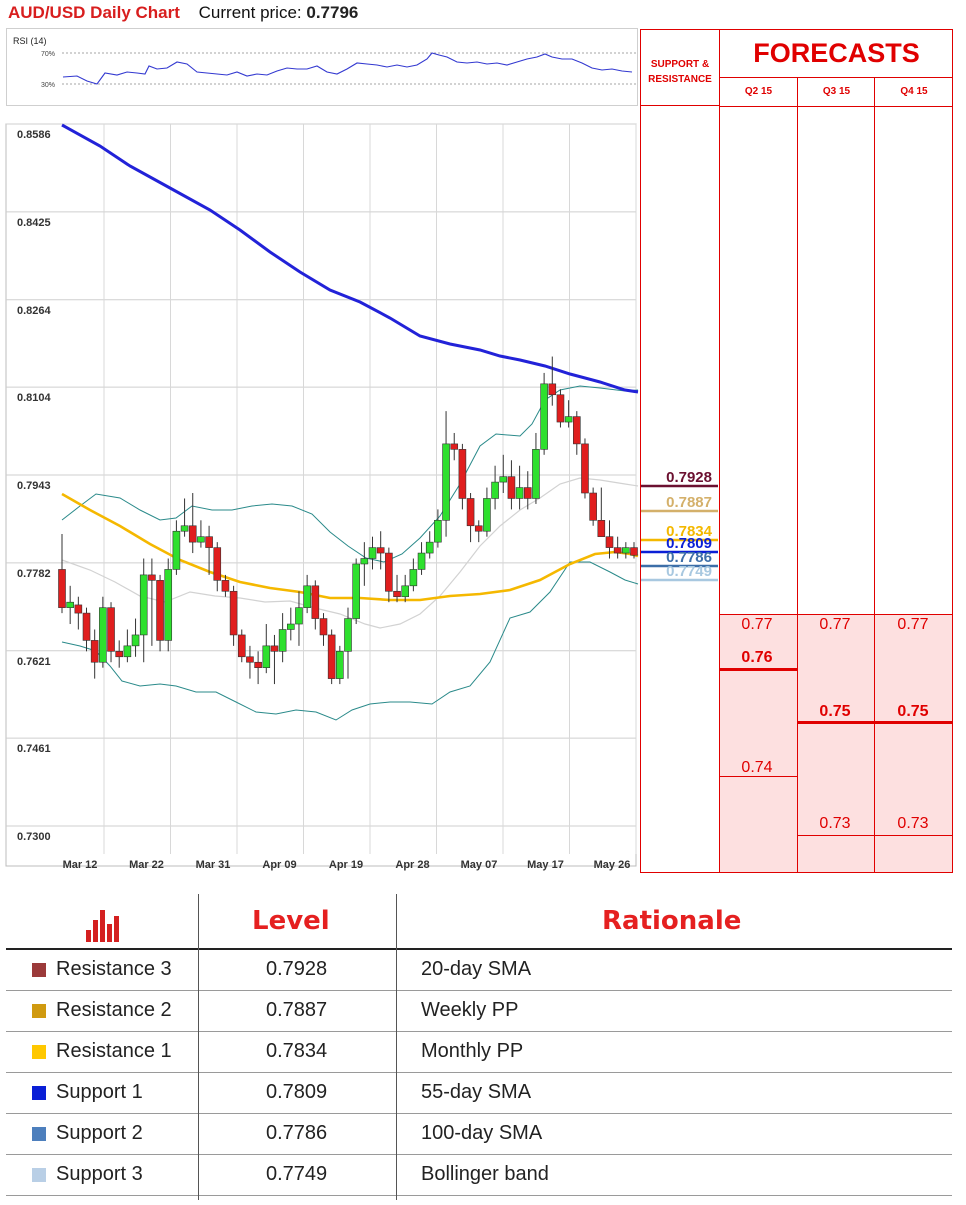 The height and width of the screenshot is (1205, 966). Describe the element at coordinates (689, 557) in the screenshot. I see `level-label: 0.7786` at that location.